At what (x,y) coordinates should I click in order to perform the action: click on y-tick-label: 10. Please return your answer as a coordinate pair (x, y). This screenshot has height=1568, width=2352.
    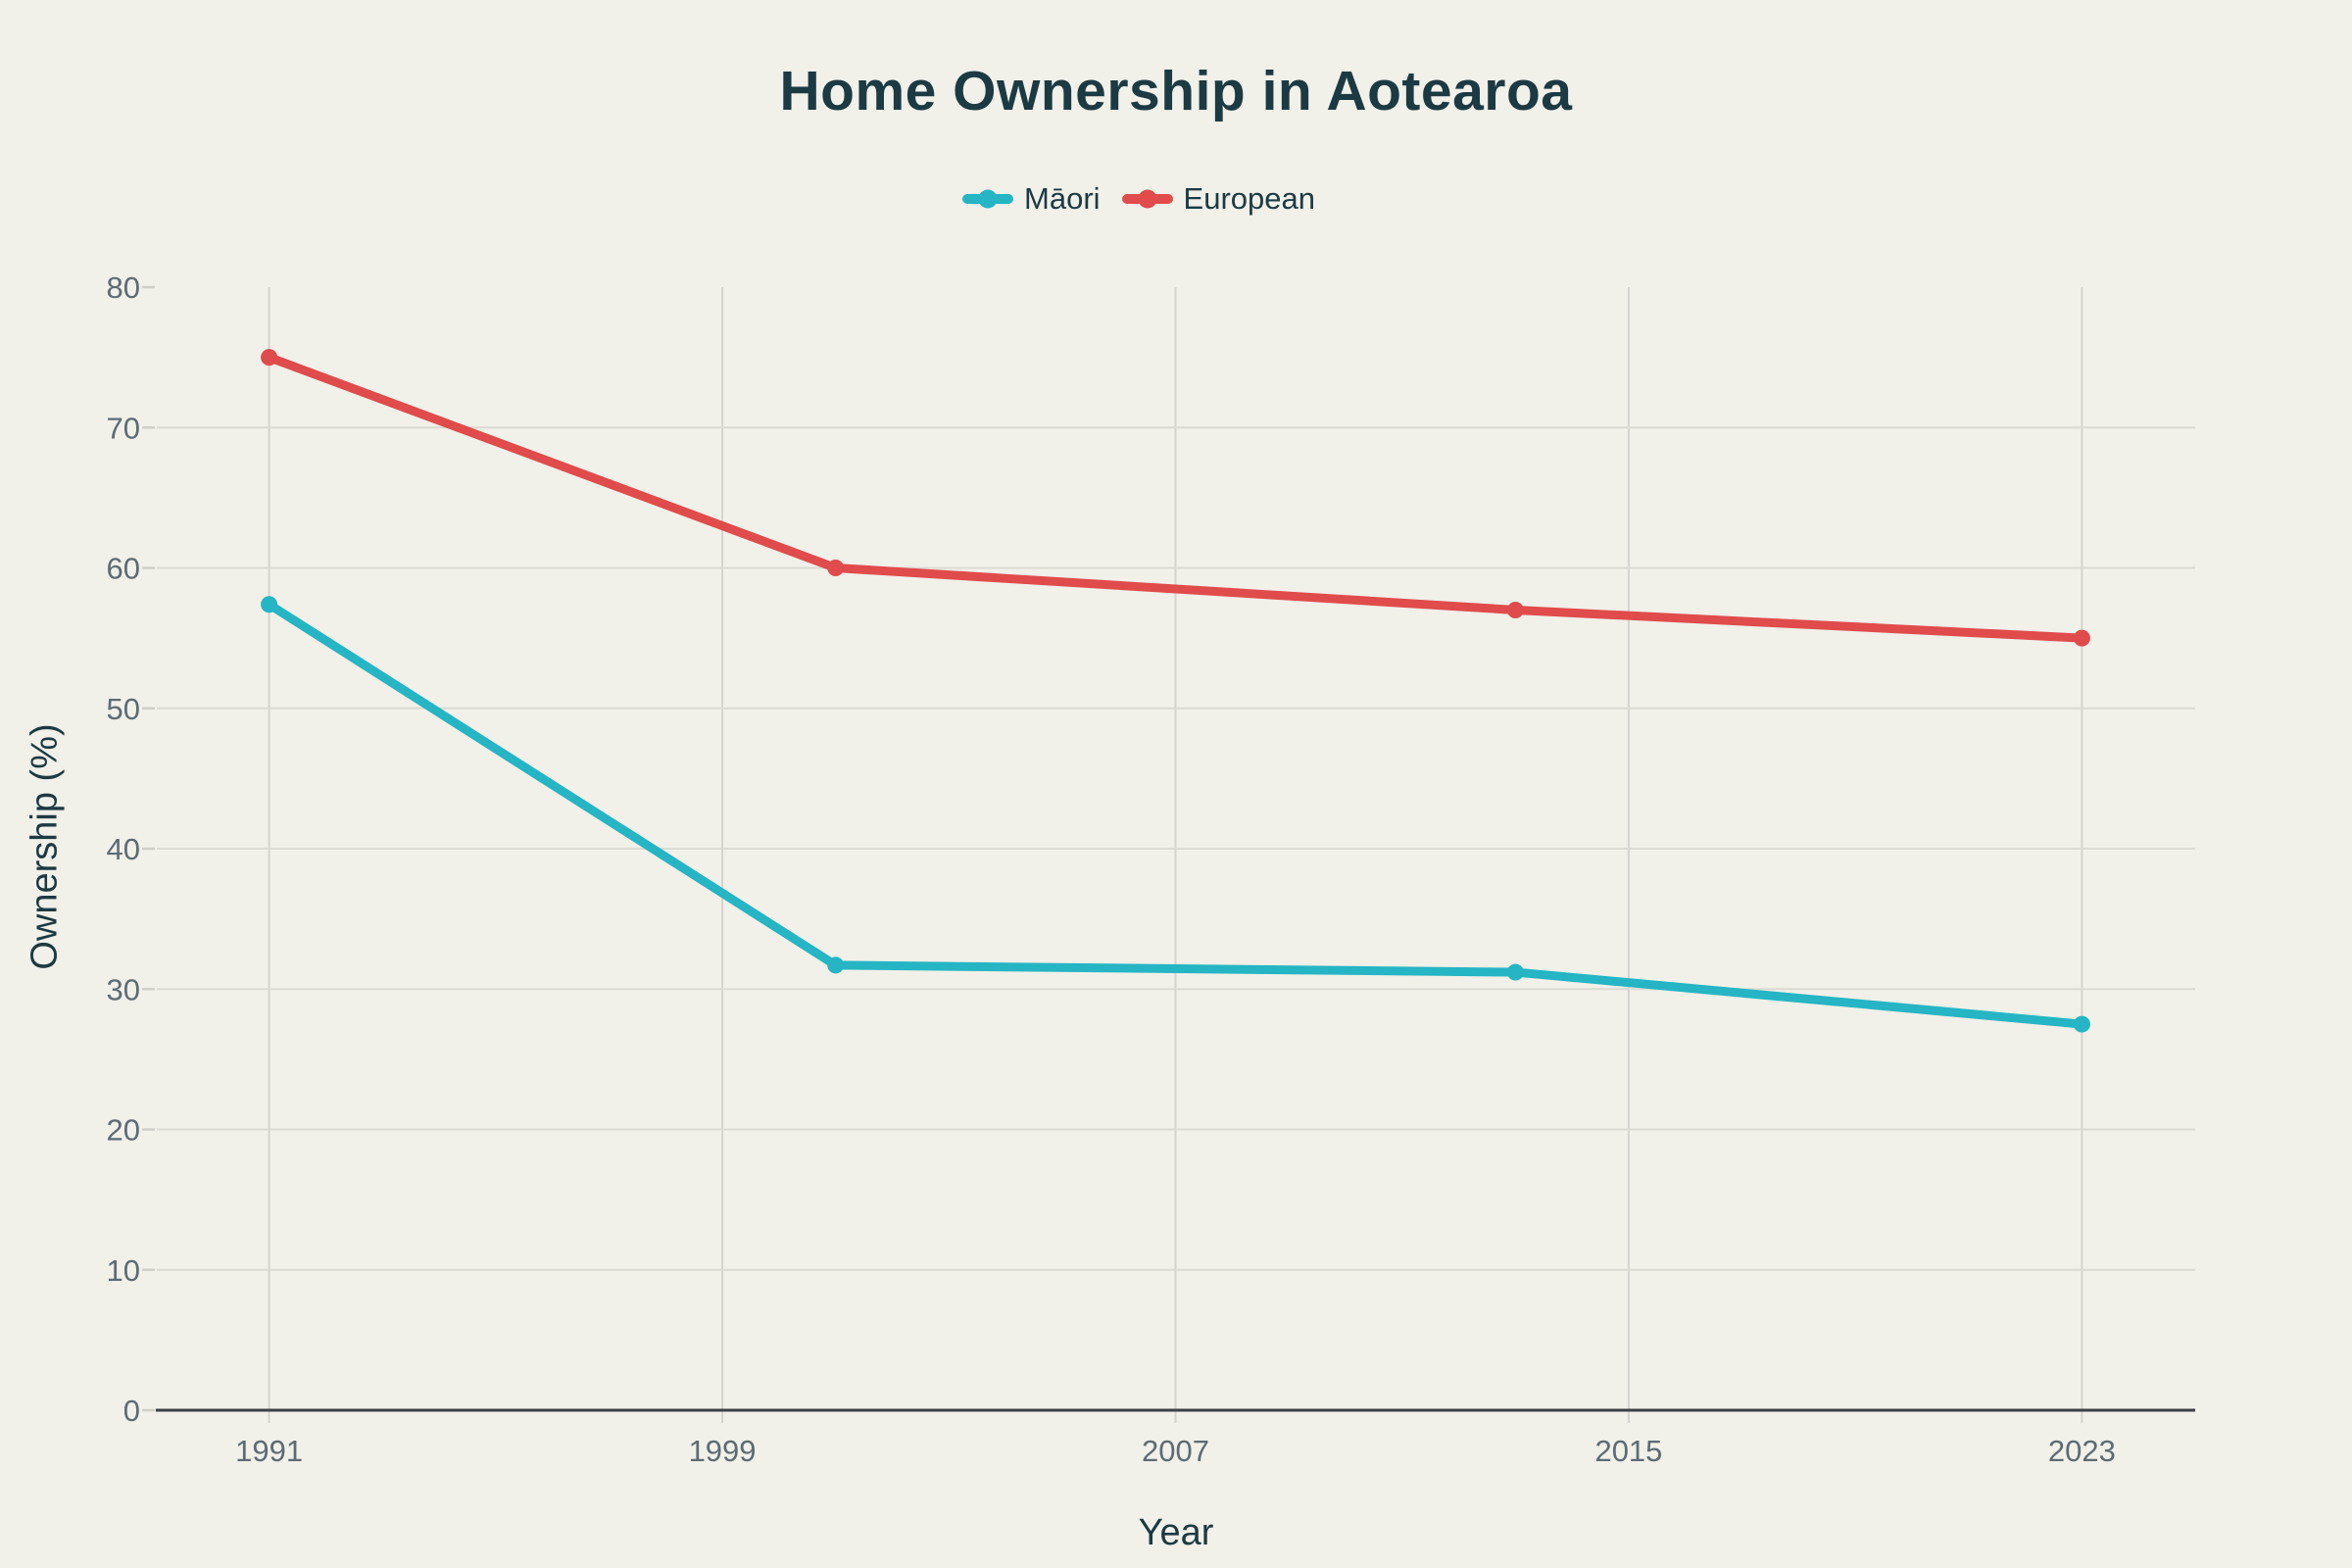
    Looking at the image, I should click on (124, 1270).